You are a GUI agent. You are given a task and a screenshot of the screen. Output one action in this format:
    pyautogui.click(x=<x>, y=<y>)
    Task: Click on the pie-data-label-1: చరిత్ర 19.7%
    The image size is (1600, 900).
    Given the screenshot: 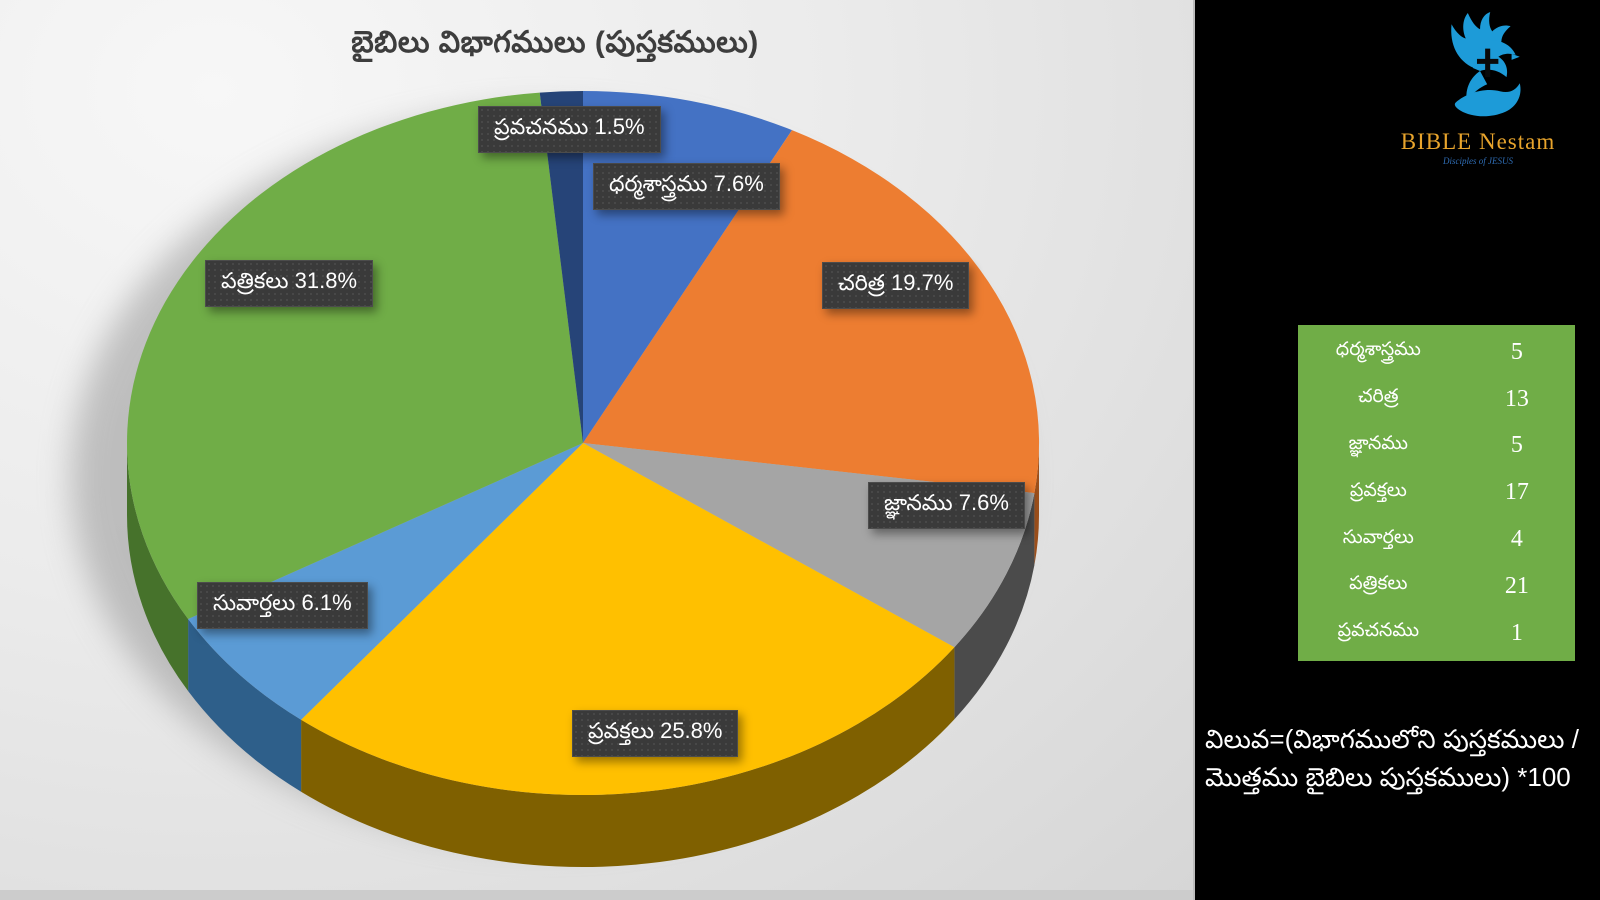 What is the action you would take?
    pyautogui.click(x=896, y=285)
    